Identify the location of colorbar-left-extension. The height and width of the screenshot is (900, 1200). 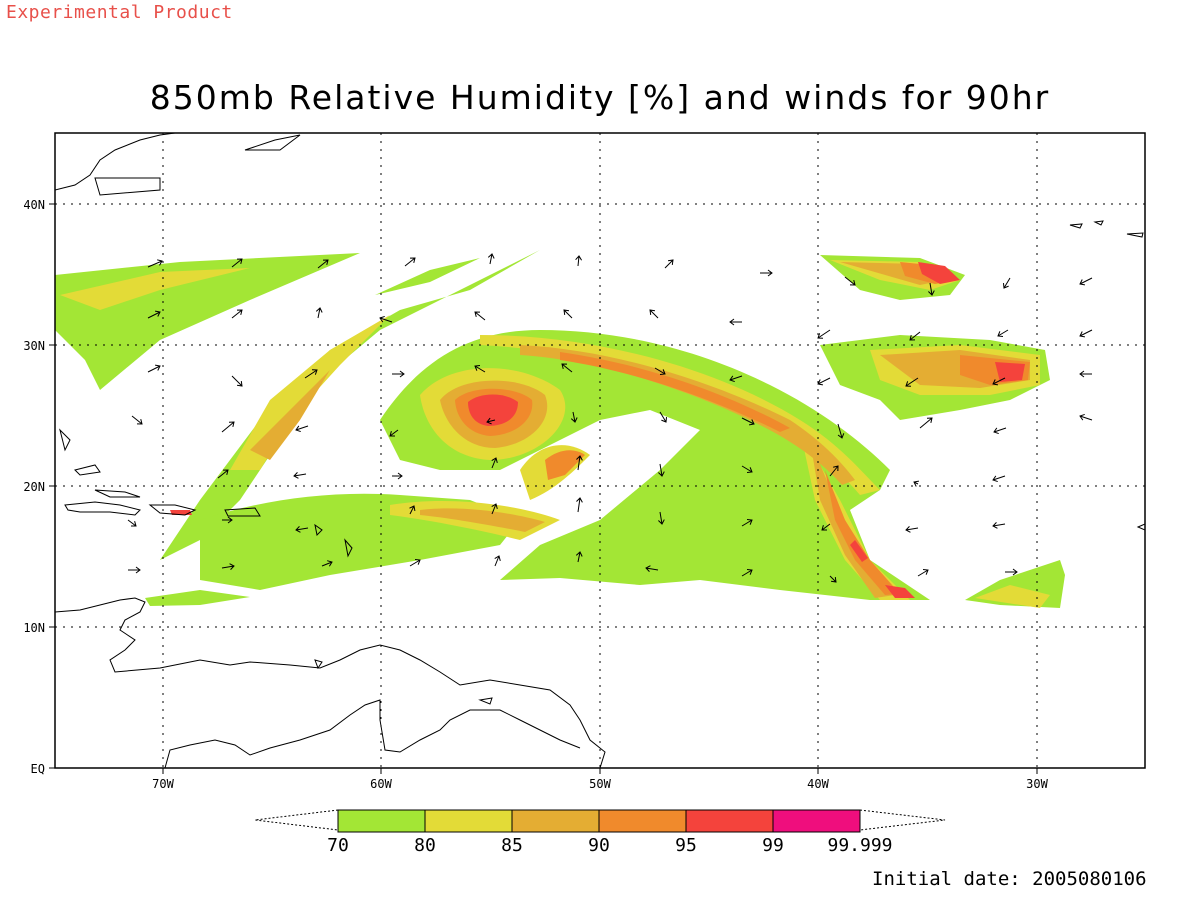
(296, 820).